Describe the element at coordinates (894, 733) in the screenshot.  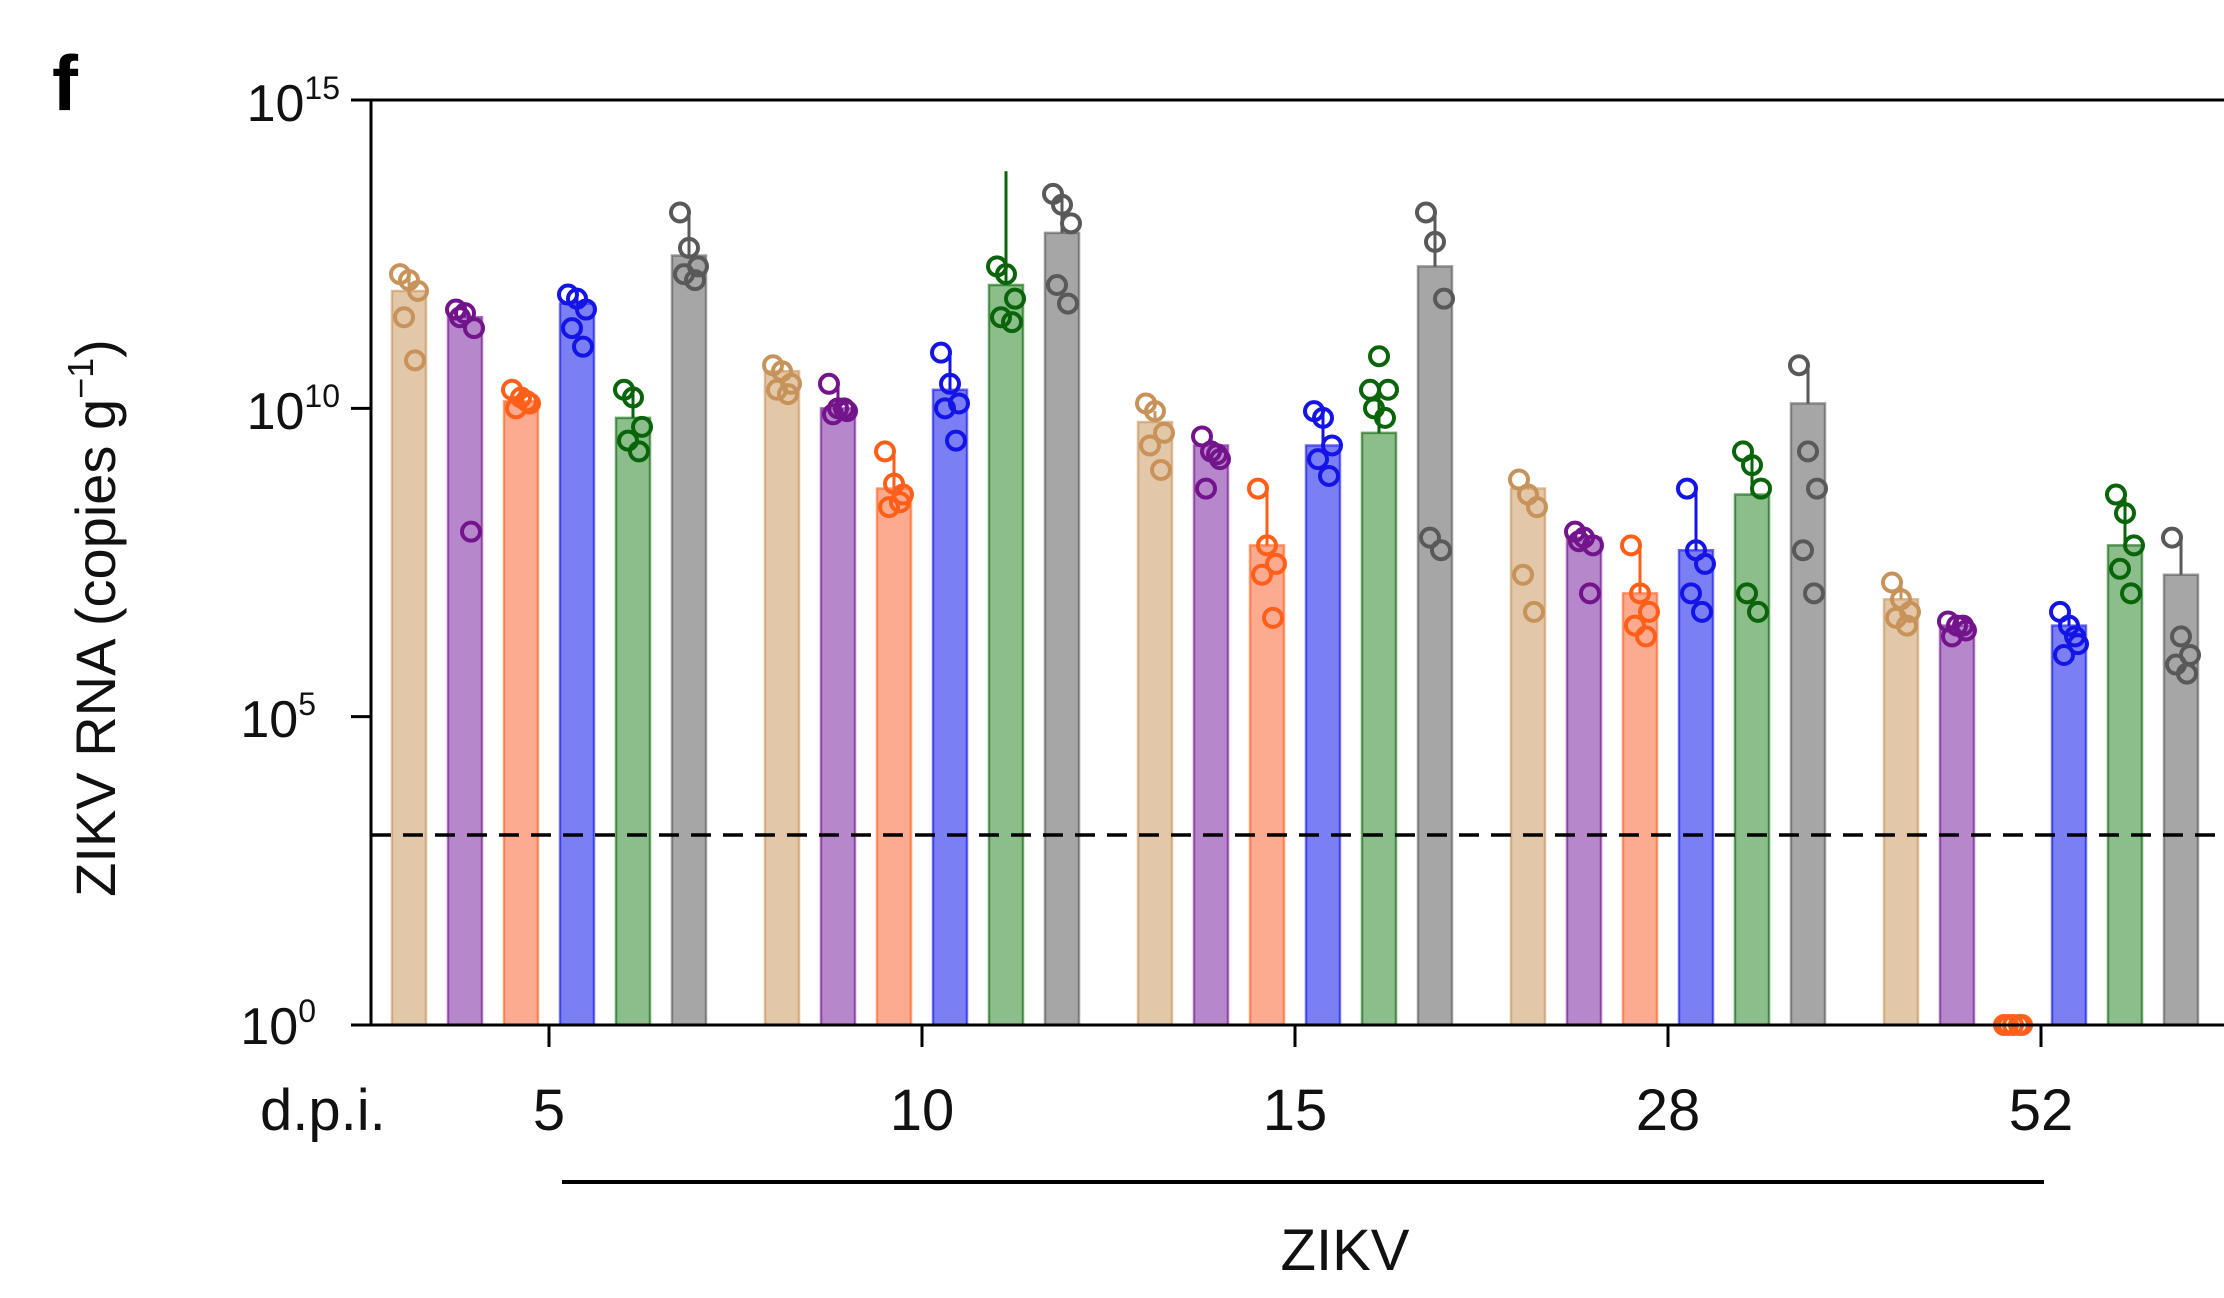
I see `bar-group-10-s3` at that location.